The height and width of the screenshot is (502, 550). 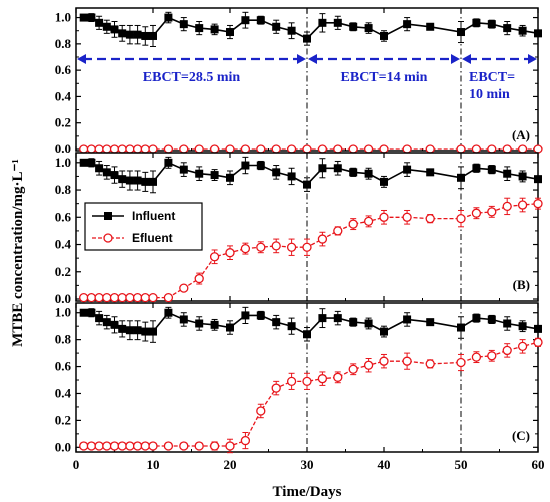 I want to click on y-axis-title: MTBE concentration/mg·L⁻¹, so click(x=18, y=253).